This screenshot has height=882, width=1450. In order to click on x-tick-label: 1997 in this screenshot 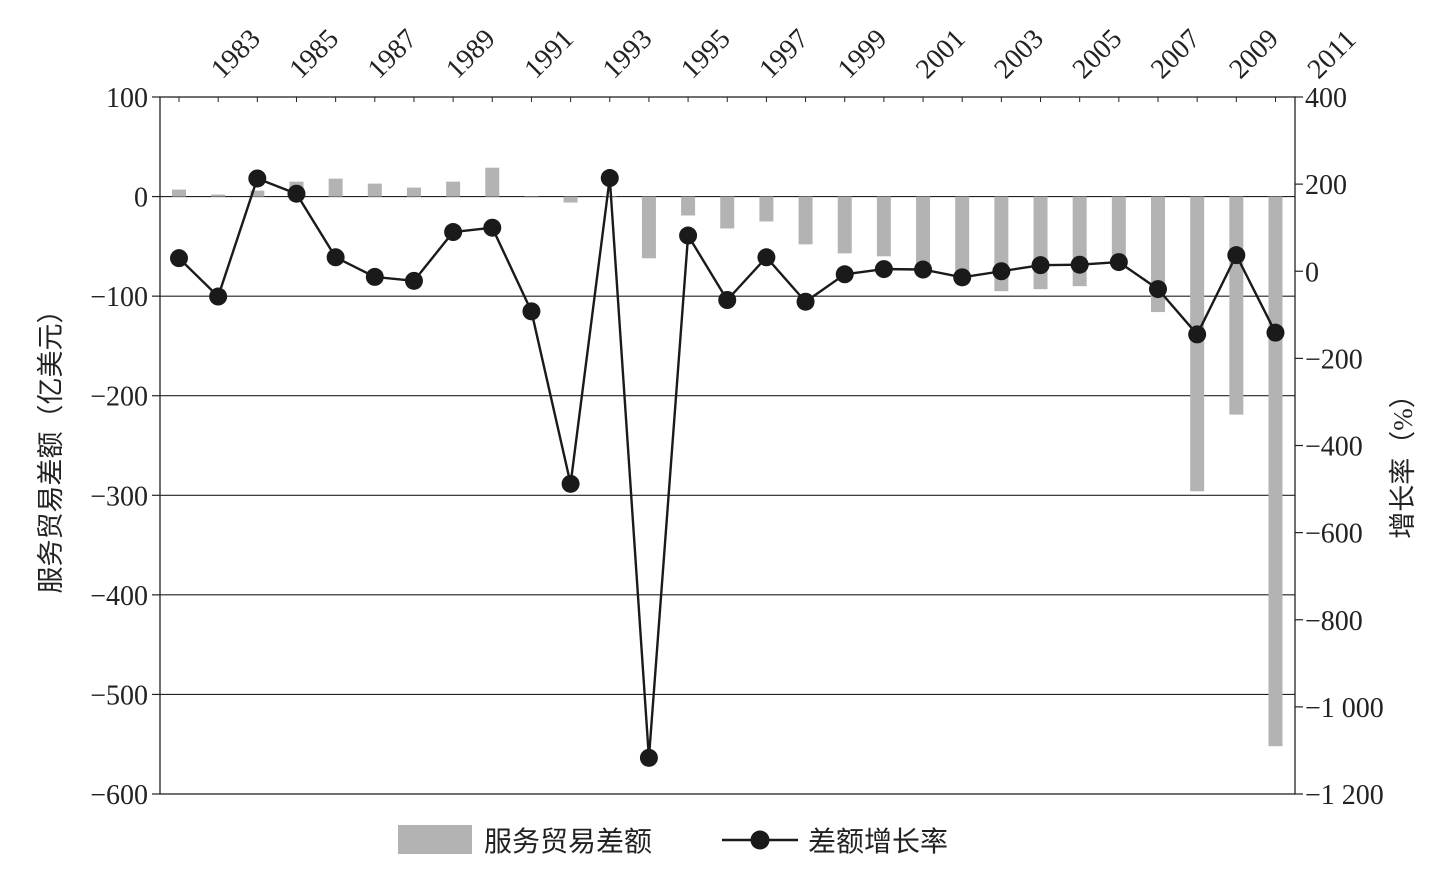, I will do `click(784, 54)`.